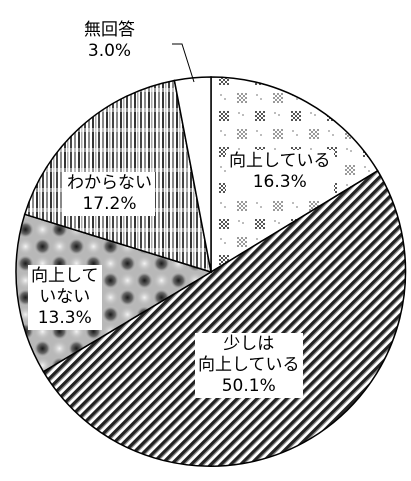  What do you see at coordinates (183, 63) in the screenshot?
I see `leader-line` at bounding box center [183, 63].